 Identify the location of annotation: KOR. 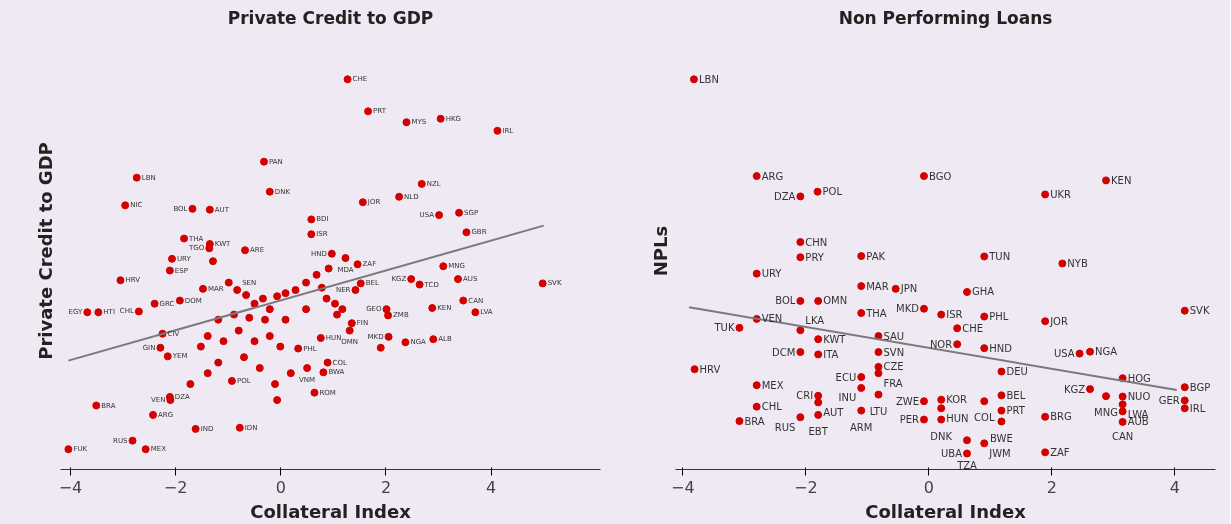
(957, 400).